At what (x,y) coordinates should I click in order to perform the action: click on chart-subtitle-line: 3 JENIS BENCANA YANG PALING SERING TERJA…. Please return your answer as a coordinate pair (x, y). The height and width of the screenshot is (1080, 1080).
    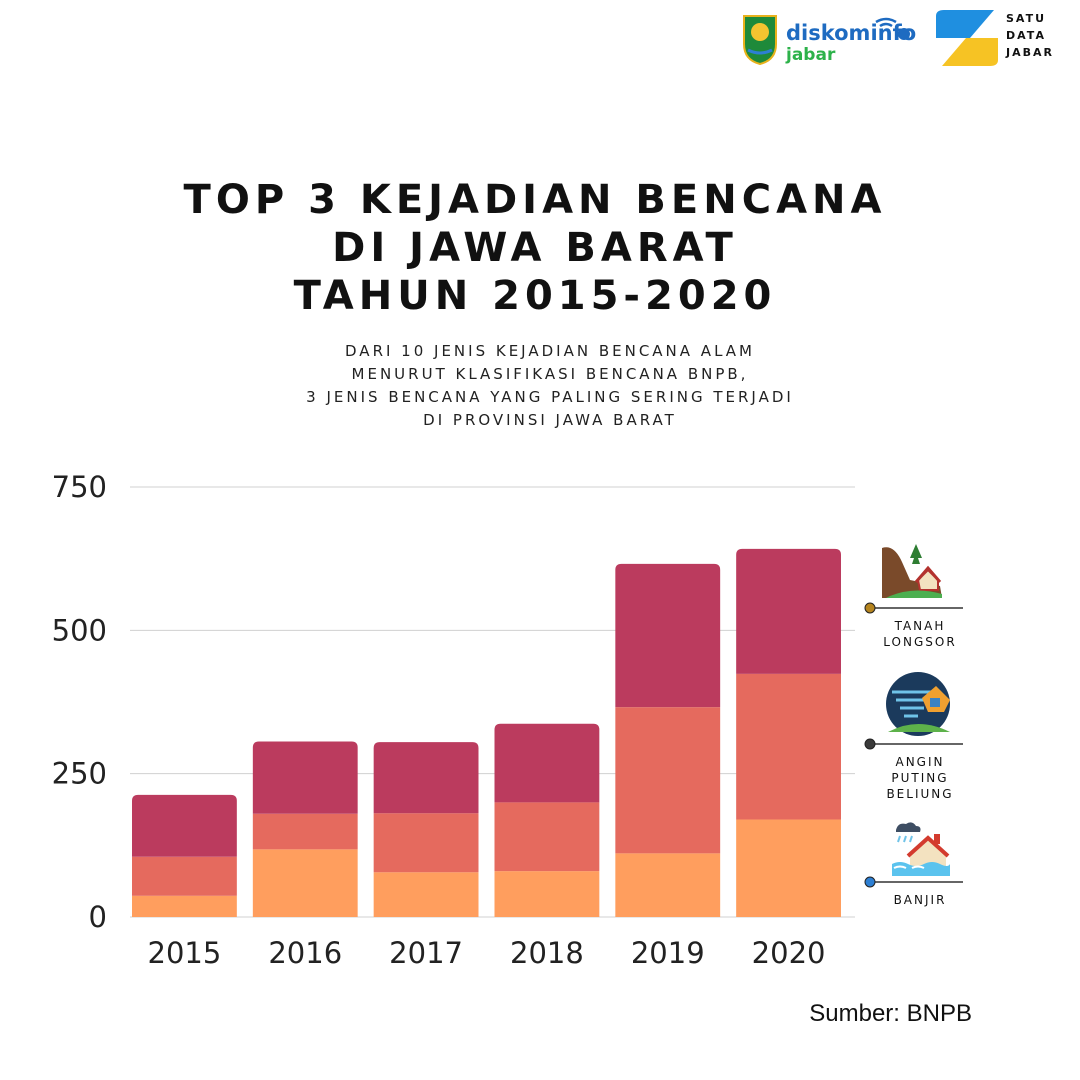
    Looking at the image, I should click on (550, 397).